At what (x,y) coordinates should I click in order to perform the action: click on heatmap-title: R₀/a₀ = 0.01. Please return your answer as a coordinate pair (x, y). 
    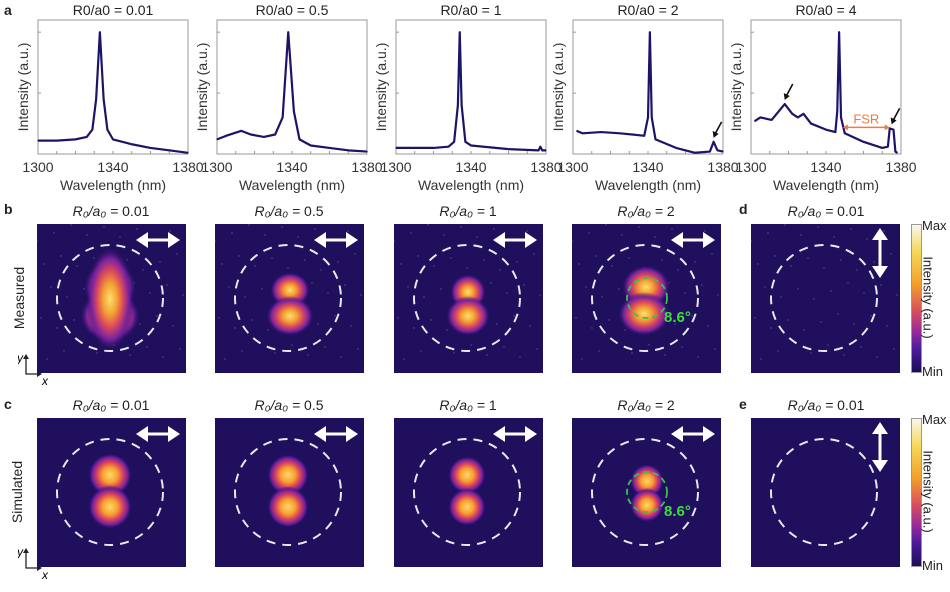
    Looking at the image, I should click on (826, 405).